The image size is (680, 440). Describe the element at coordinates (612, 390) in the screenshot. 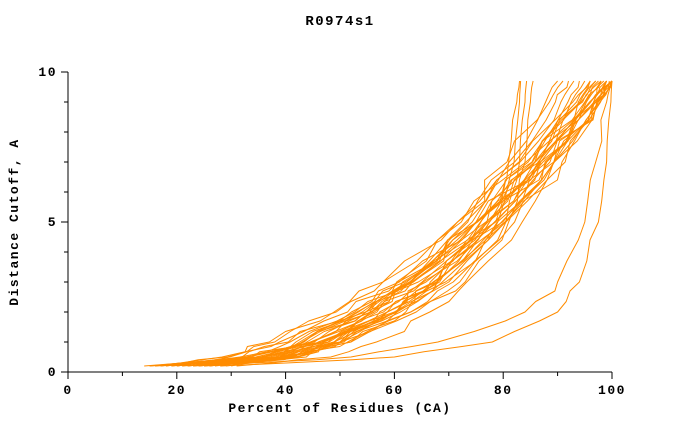

I see `x-tick-label: 100` at that location.